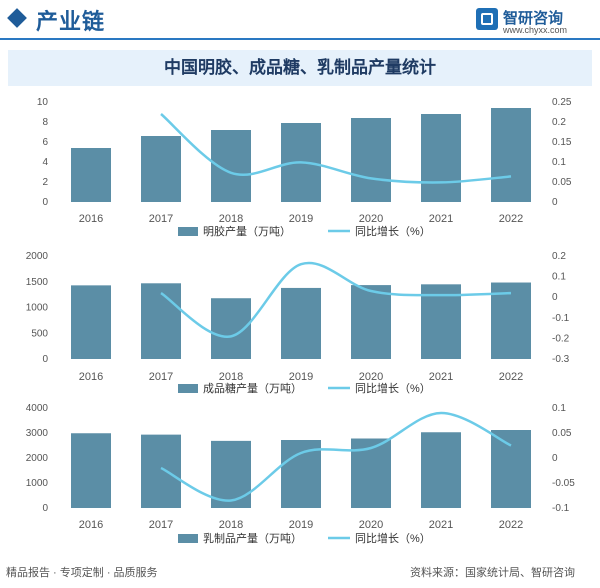 The height and width of the screenshot is (588, 600). I want to click on left-axis-tick: 1500, so click(37, 282).